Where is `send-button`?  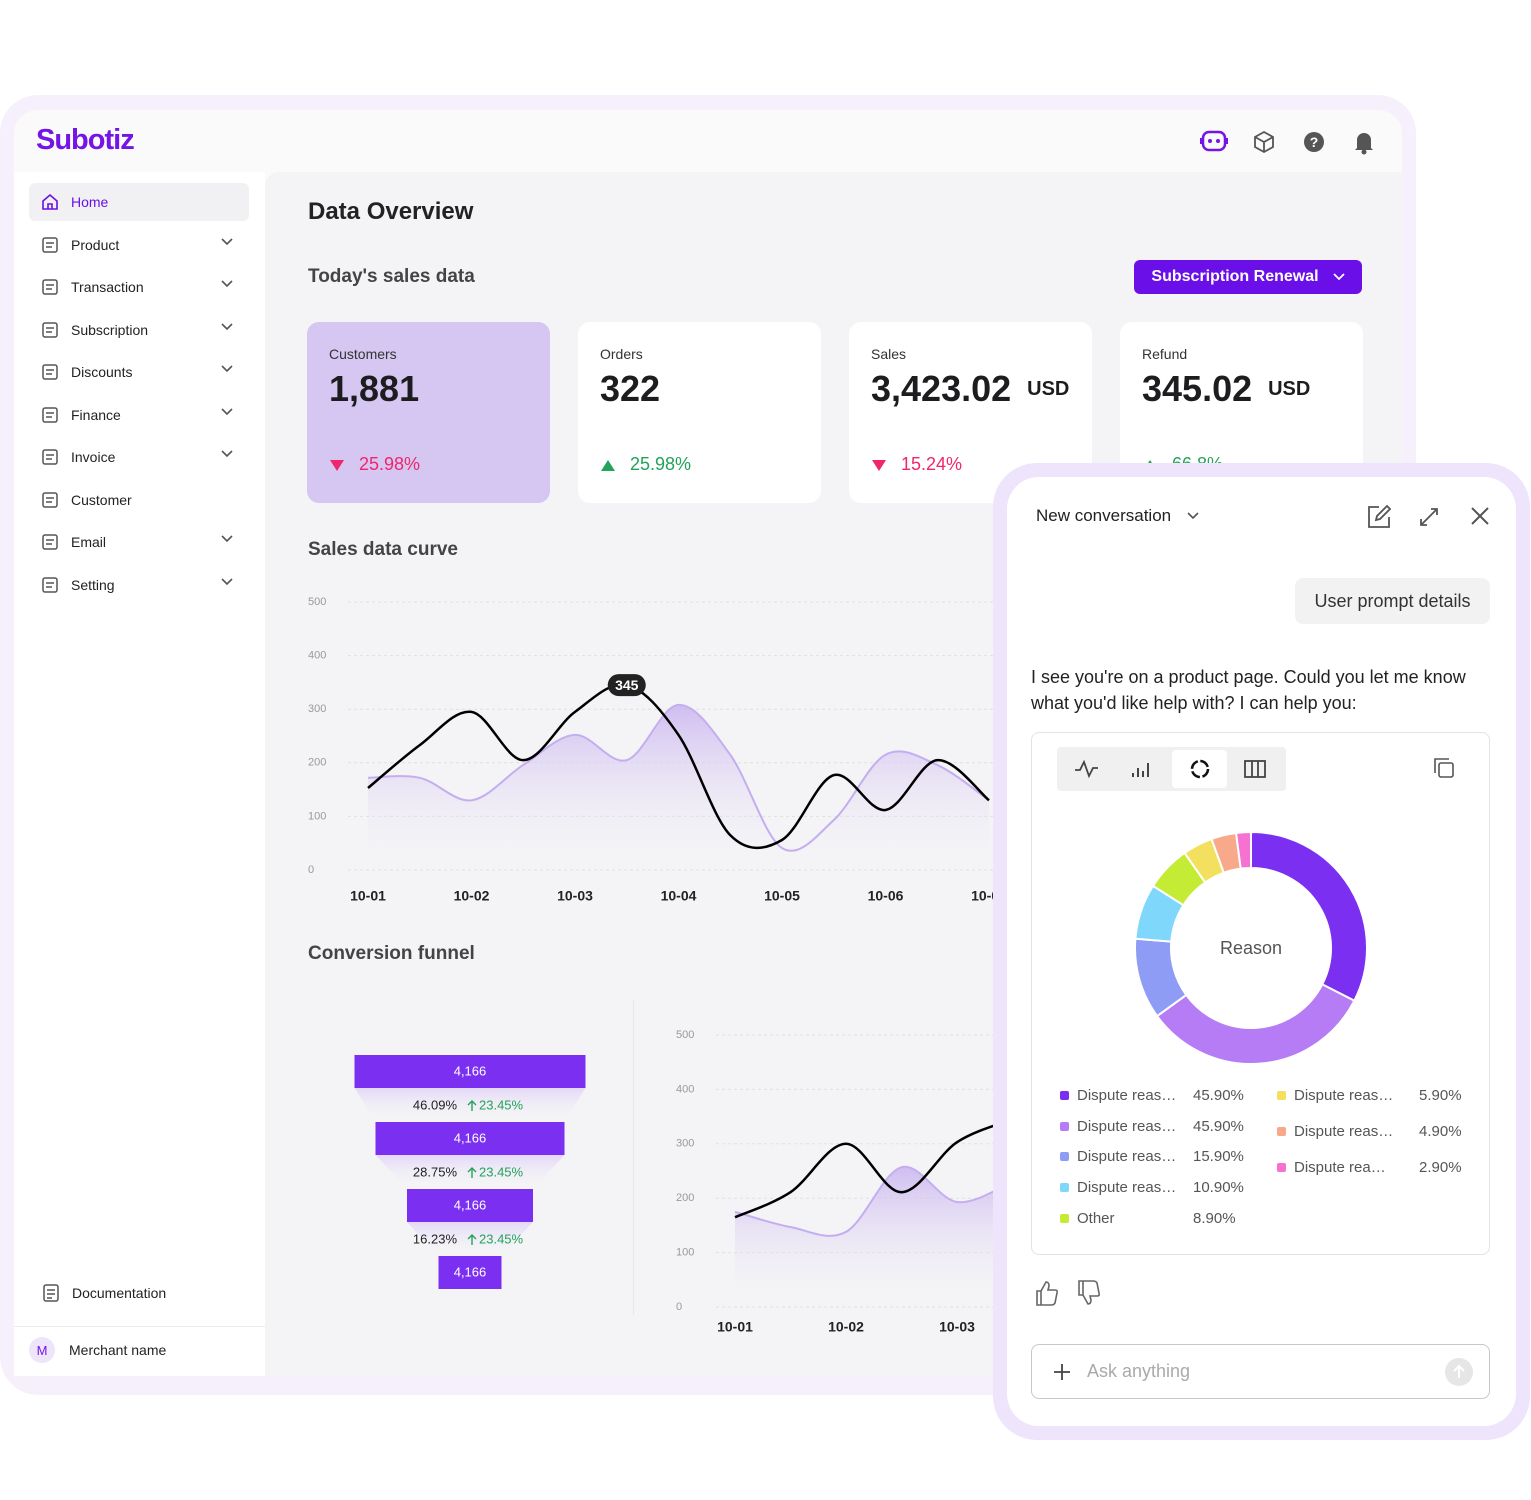
send-button is located at coordinates (1459, 1372).